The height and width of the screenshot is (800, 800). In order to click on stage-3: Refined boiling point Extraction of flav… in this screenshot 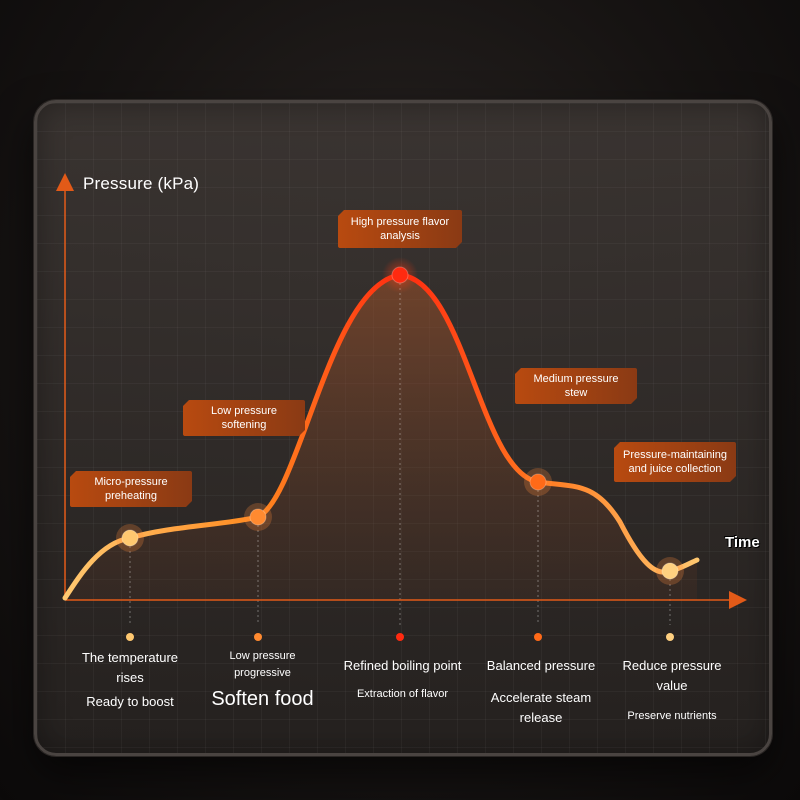, I will do `click(402, 679)`.